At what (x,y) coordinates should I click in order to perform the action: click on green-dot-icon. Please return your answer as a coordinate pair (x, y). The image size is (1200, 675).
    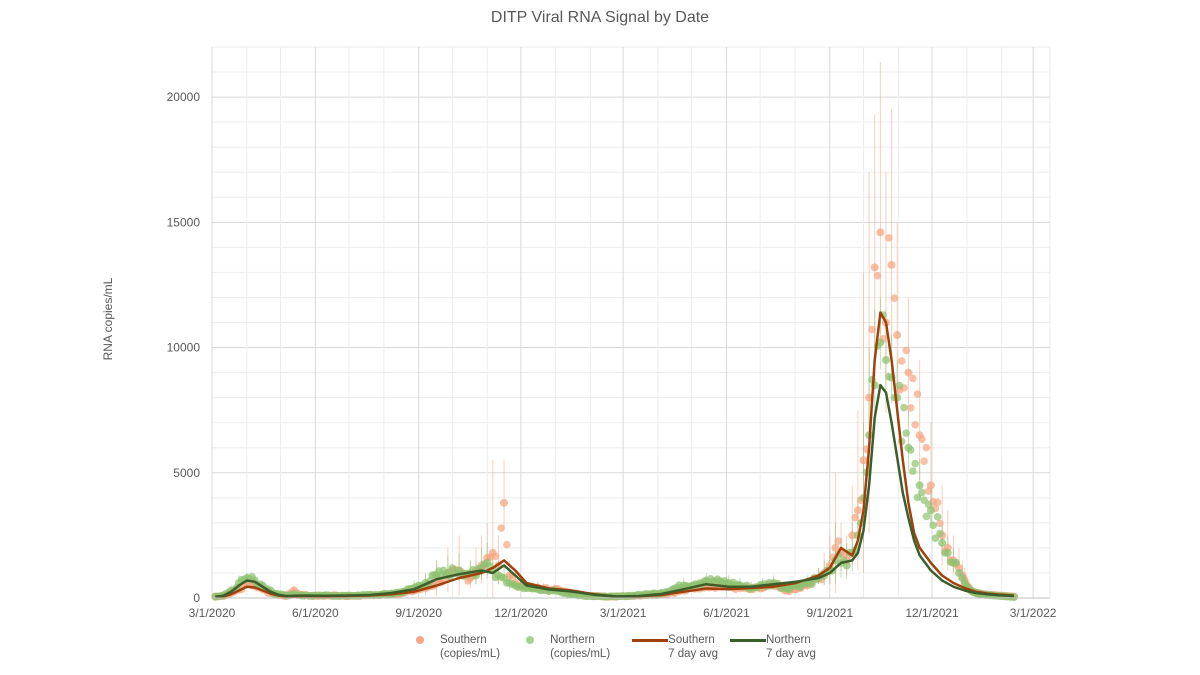
    Looking at the image, I should click on (530, 640).